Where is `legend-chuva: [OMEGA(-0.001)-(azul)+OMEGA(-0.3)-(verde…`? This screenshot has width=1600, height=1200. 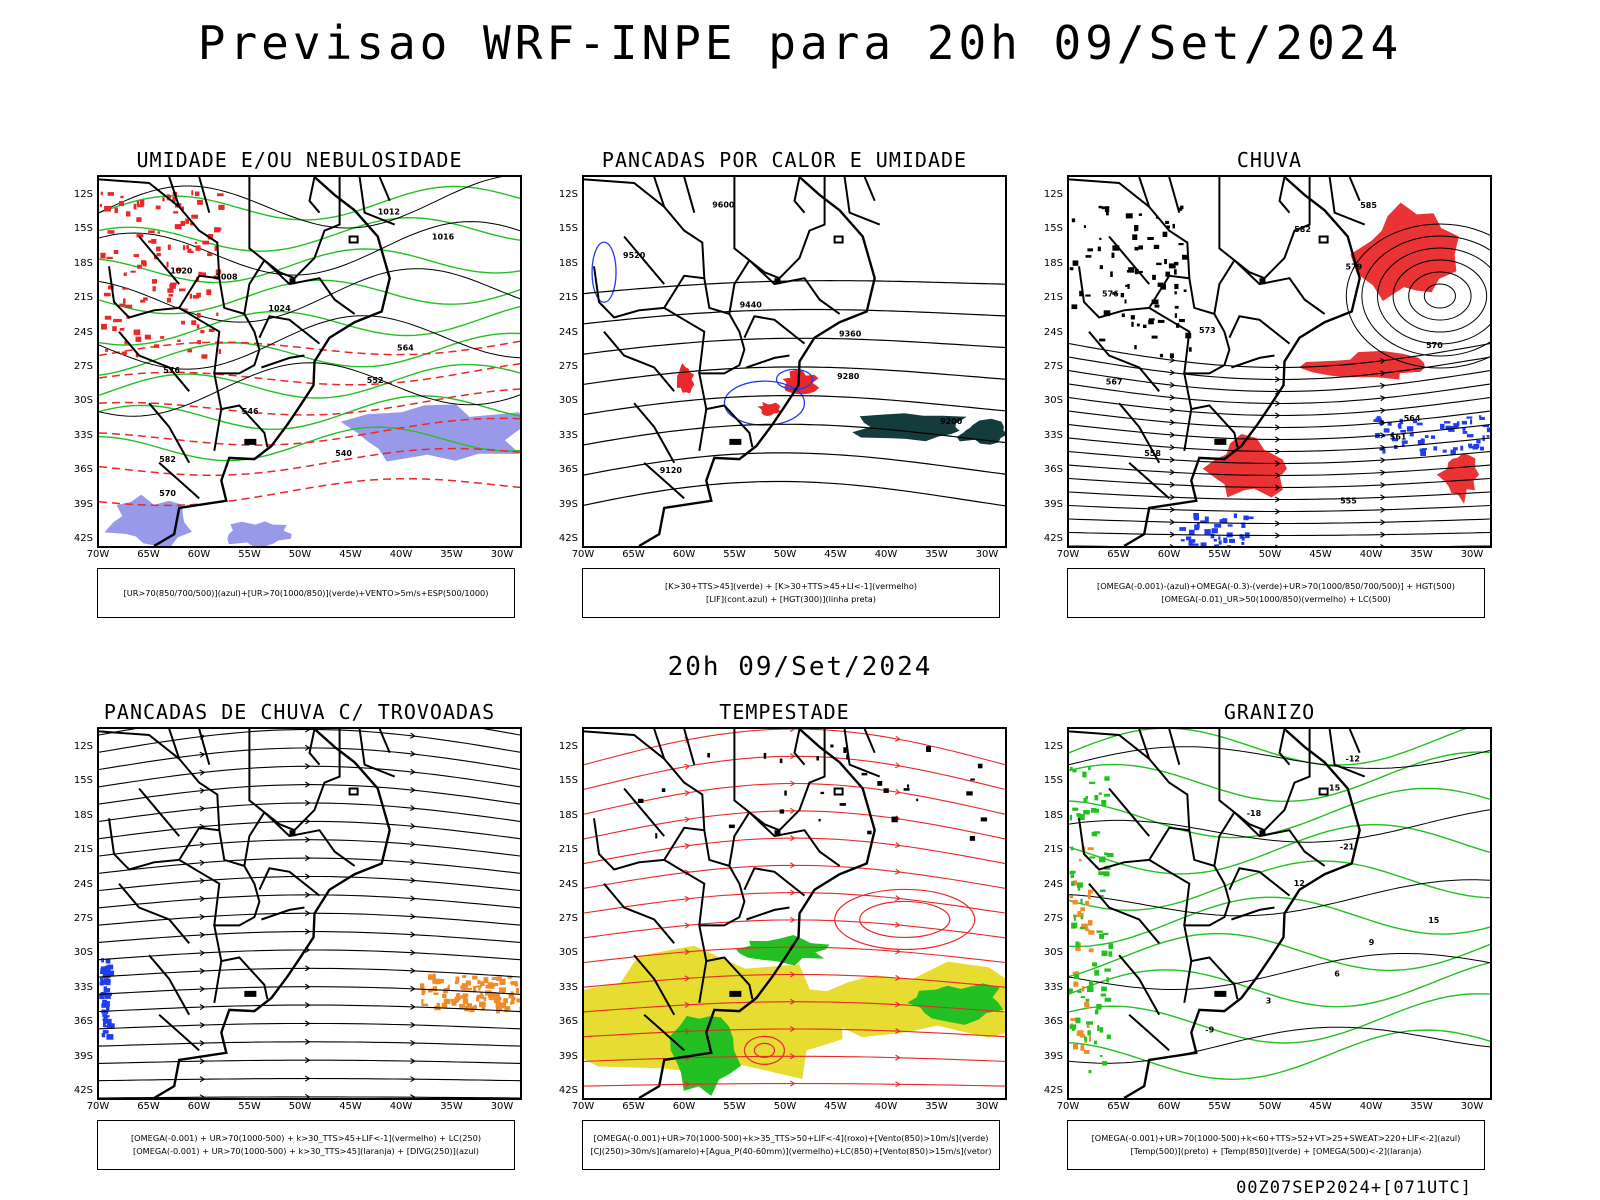 legend-chuva: [OMEGA(-0.001)-(azul)+OMEGA(-0.3)-(verde… is located at coordinates (1276, 593).